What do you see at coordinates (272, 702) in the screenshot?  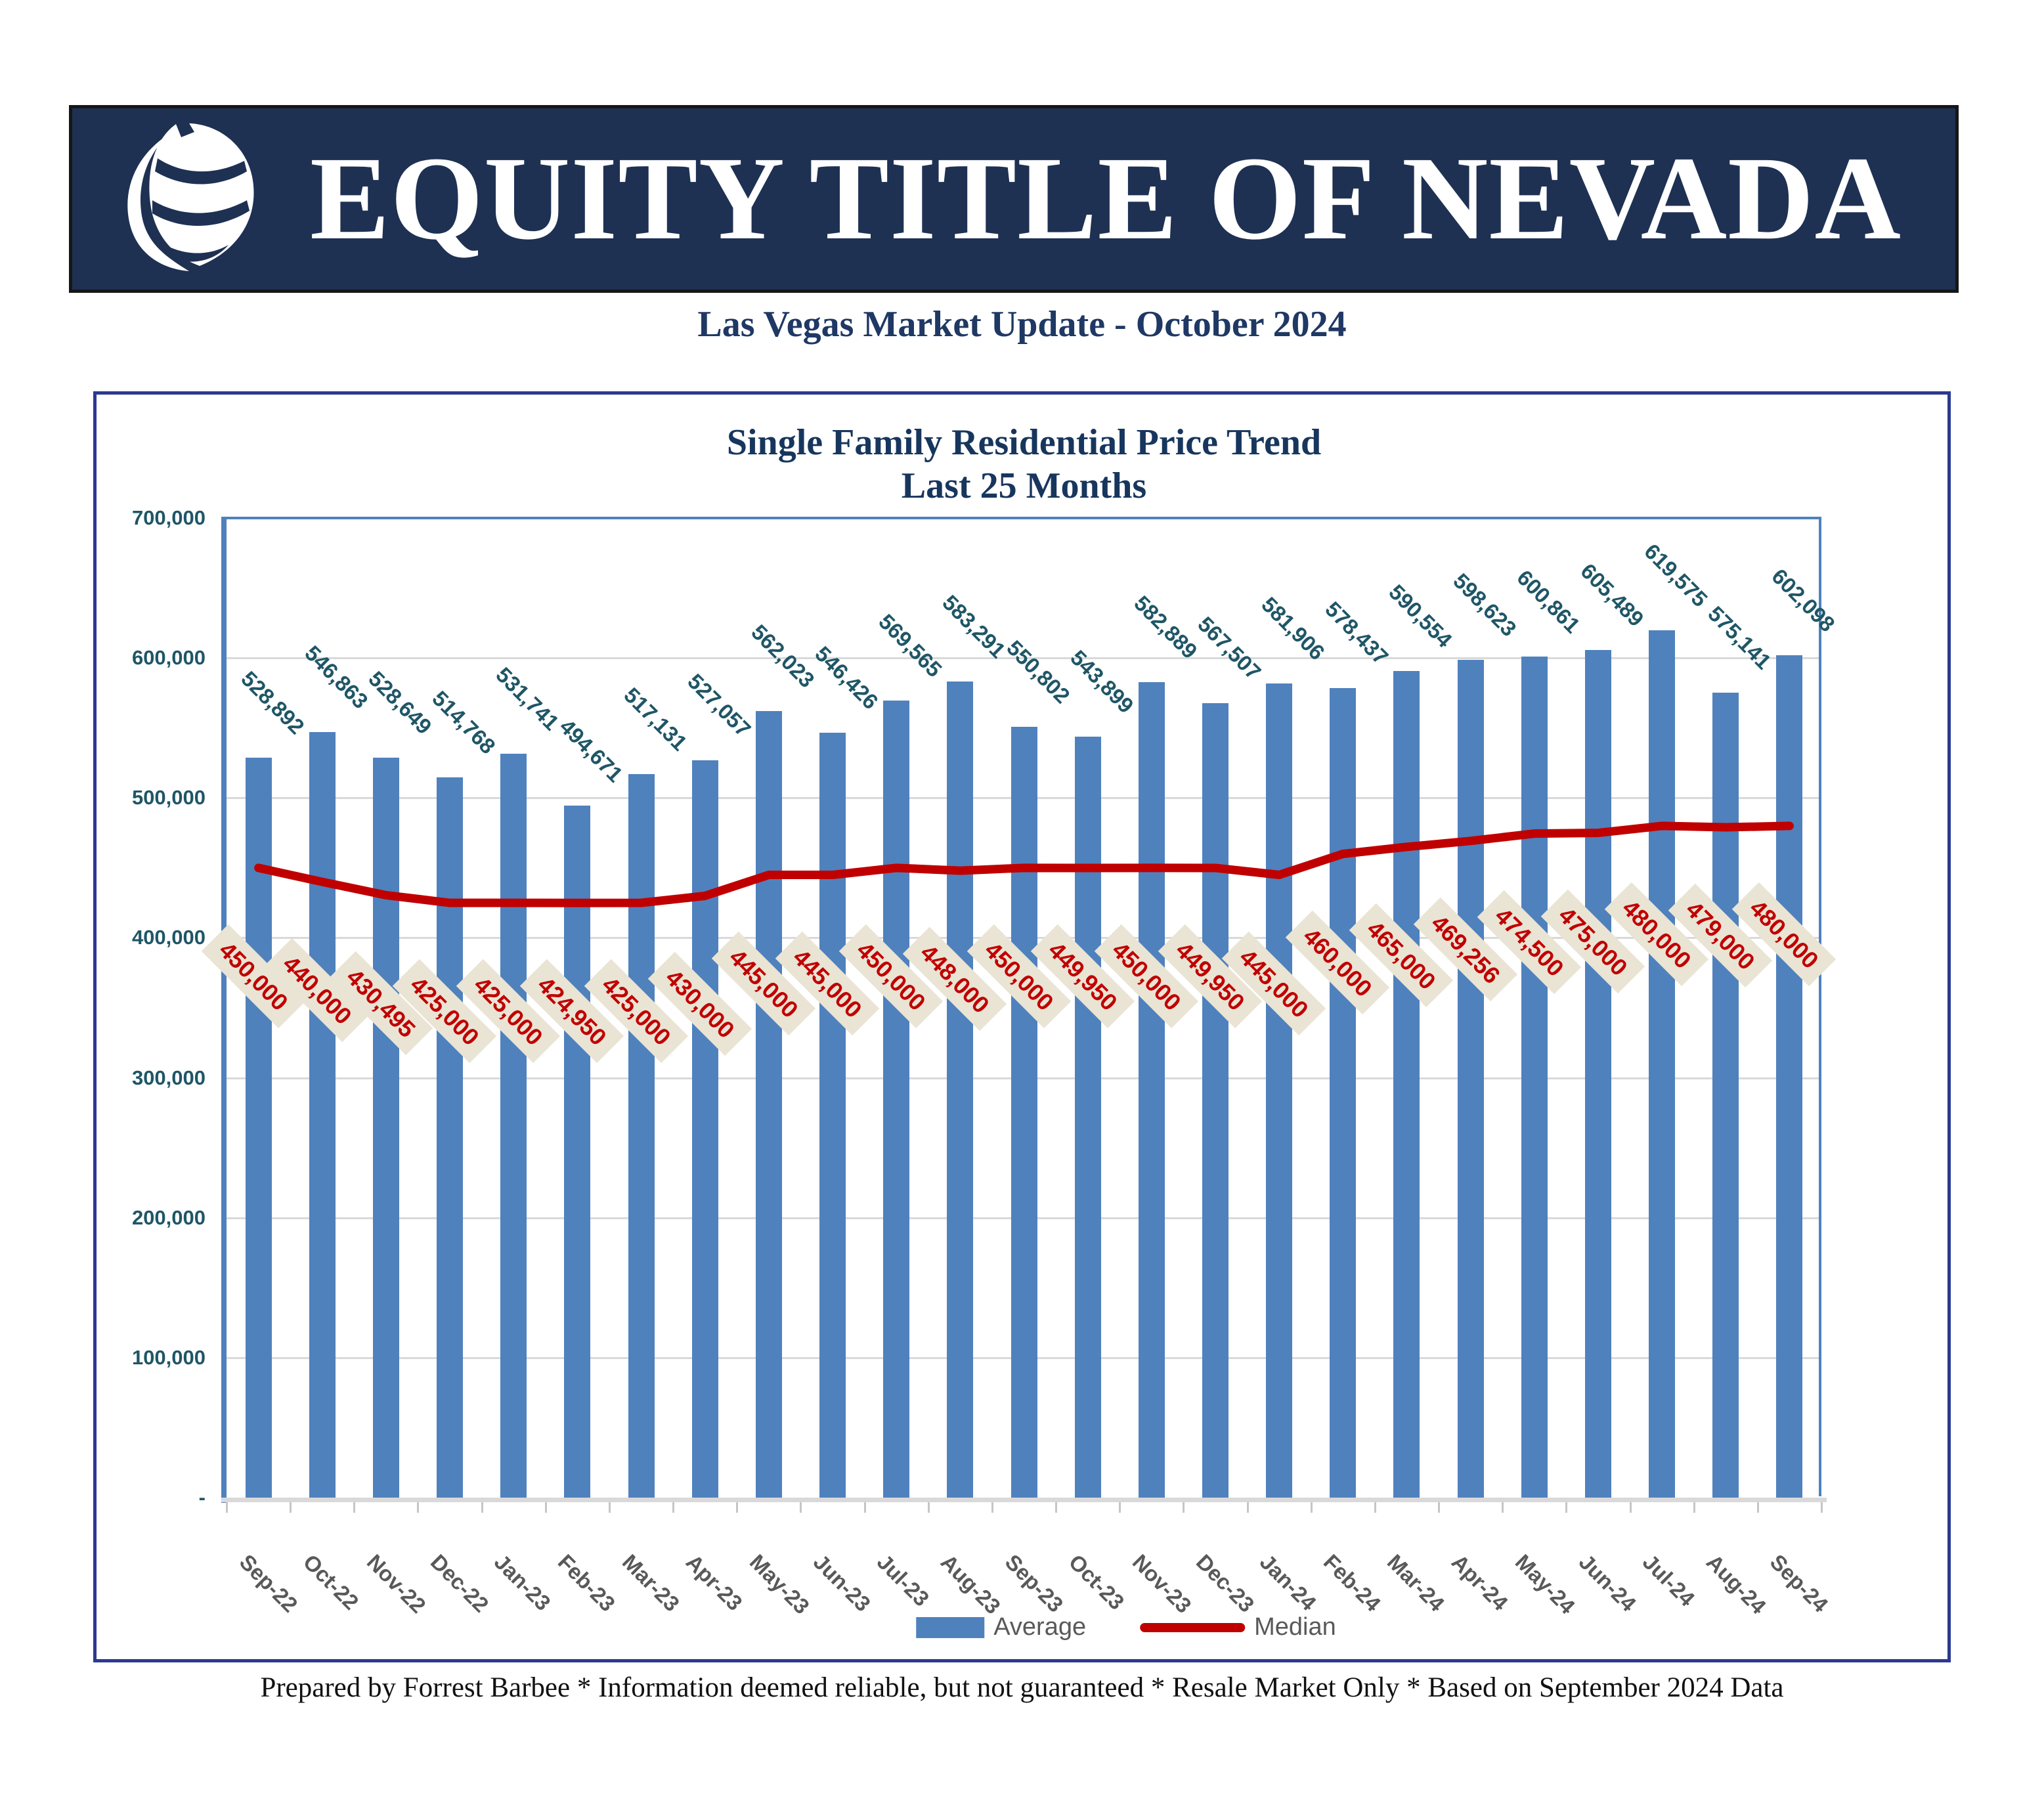 I see `bar-value-label-Sep-22: 528,892` at bounding box center [272, 702].